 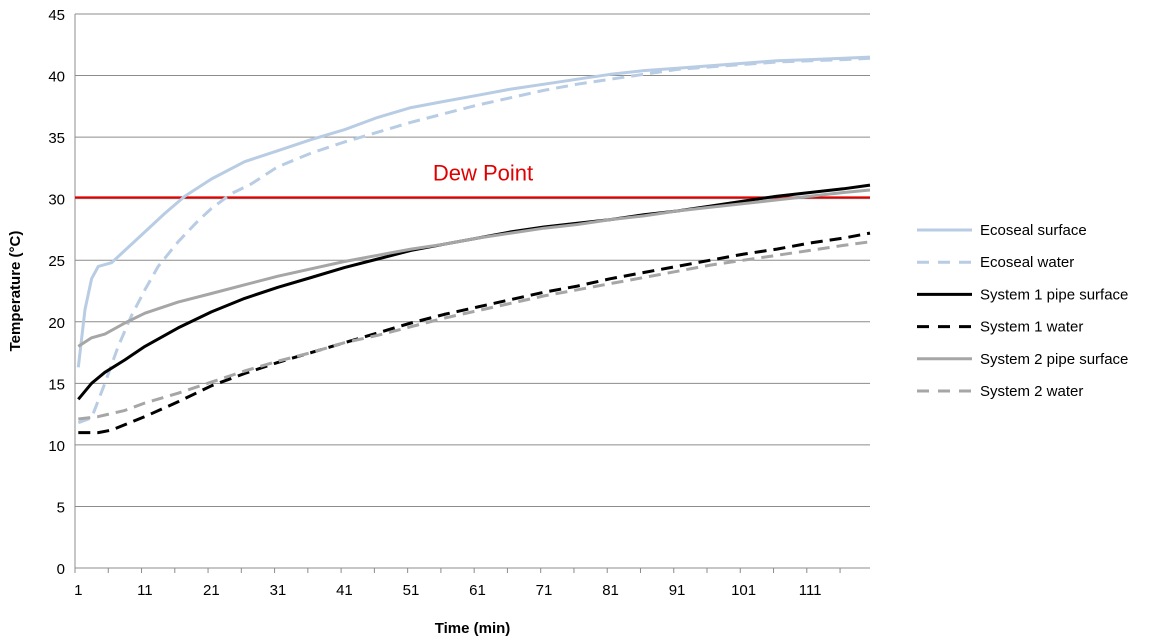 What do you see at coordinates (483, 172) in the screenshot?
I see `dew-point-label: Dew Point` at bounding box center [483, 172].